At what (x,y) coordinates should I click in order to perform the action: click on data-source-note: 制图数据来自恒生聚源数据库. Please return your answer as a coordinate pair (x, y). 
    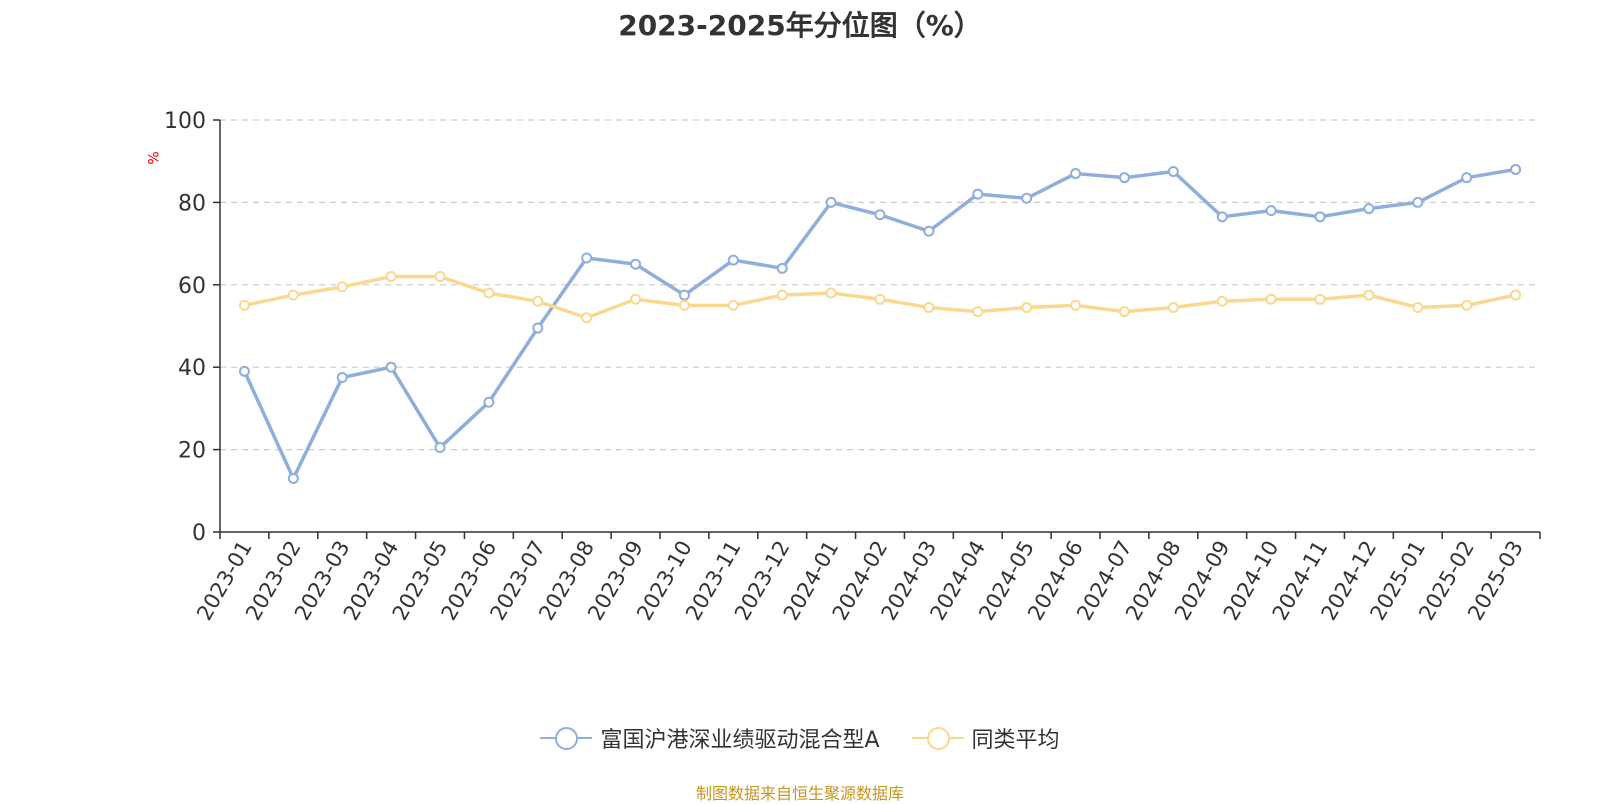
    Looking at the image, I should click on (799, 793).